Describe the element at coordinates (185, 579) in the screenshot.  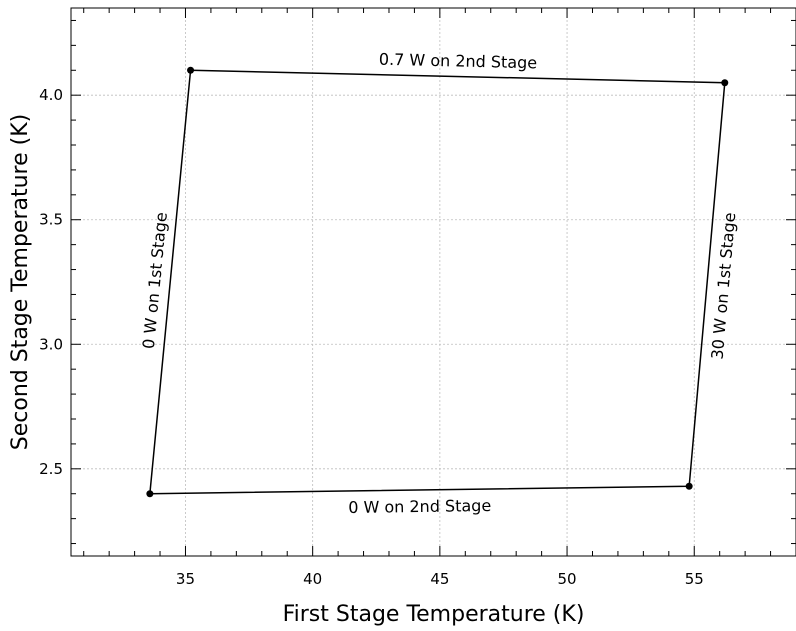
I see `x-tick-label: 35` at that location.